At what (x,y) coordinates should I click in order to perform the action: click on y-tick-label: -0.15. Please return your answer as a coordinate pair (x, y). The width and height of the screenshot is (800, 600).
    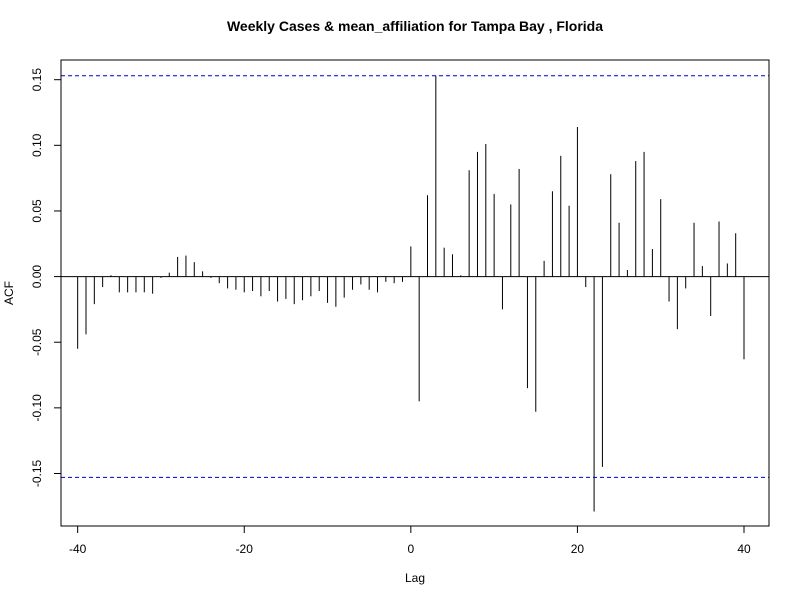
    Looking at the image, I should click on (37, 473).